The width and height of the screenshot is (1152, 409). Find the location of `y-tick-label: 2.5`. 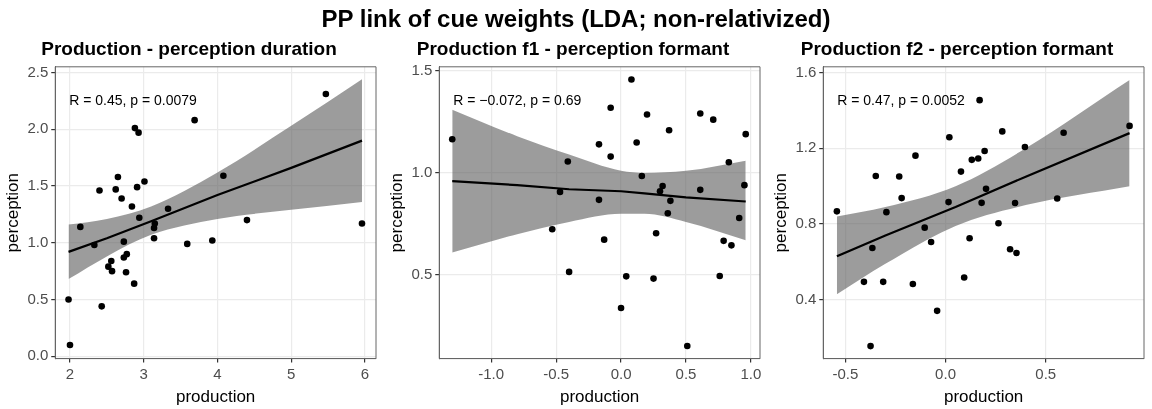

y-tick-label: 2.5 is located at coordinates (38, 71).